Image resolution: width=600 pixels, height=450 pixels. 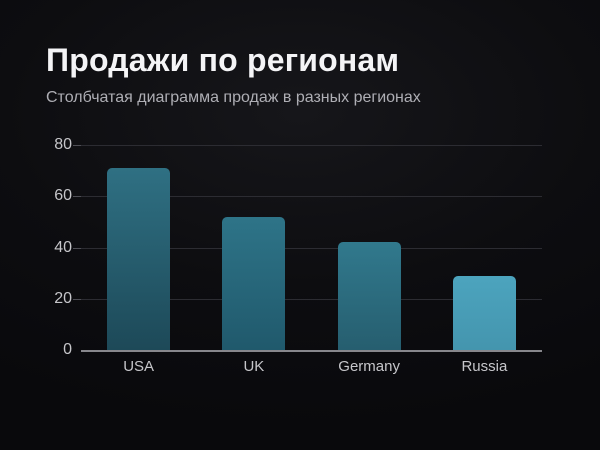 I want to click on page-title: Продажи по регионам, so click(x=223, y=60).